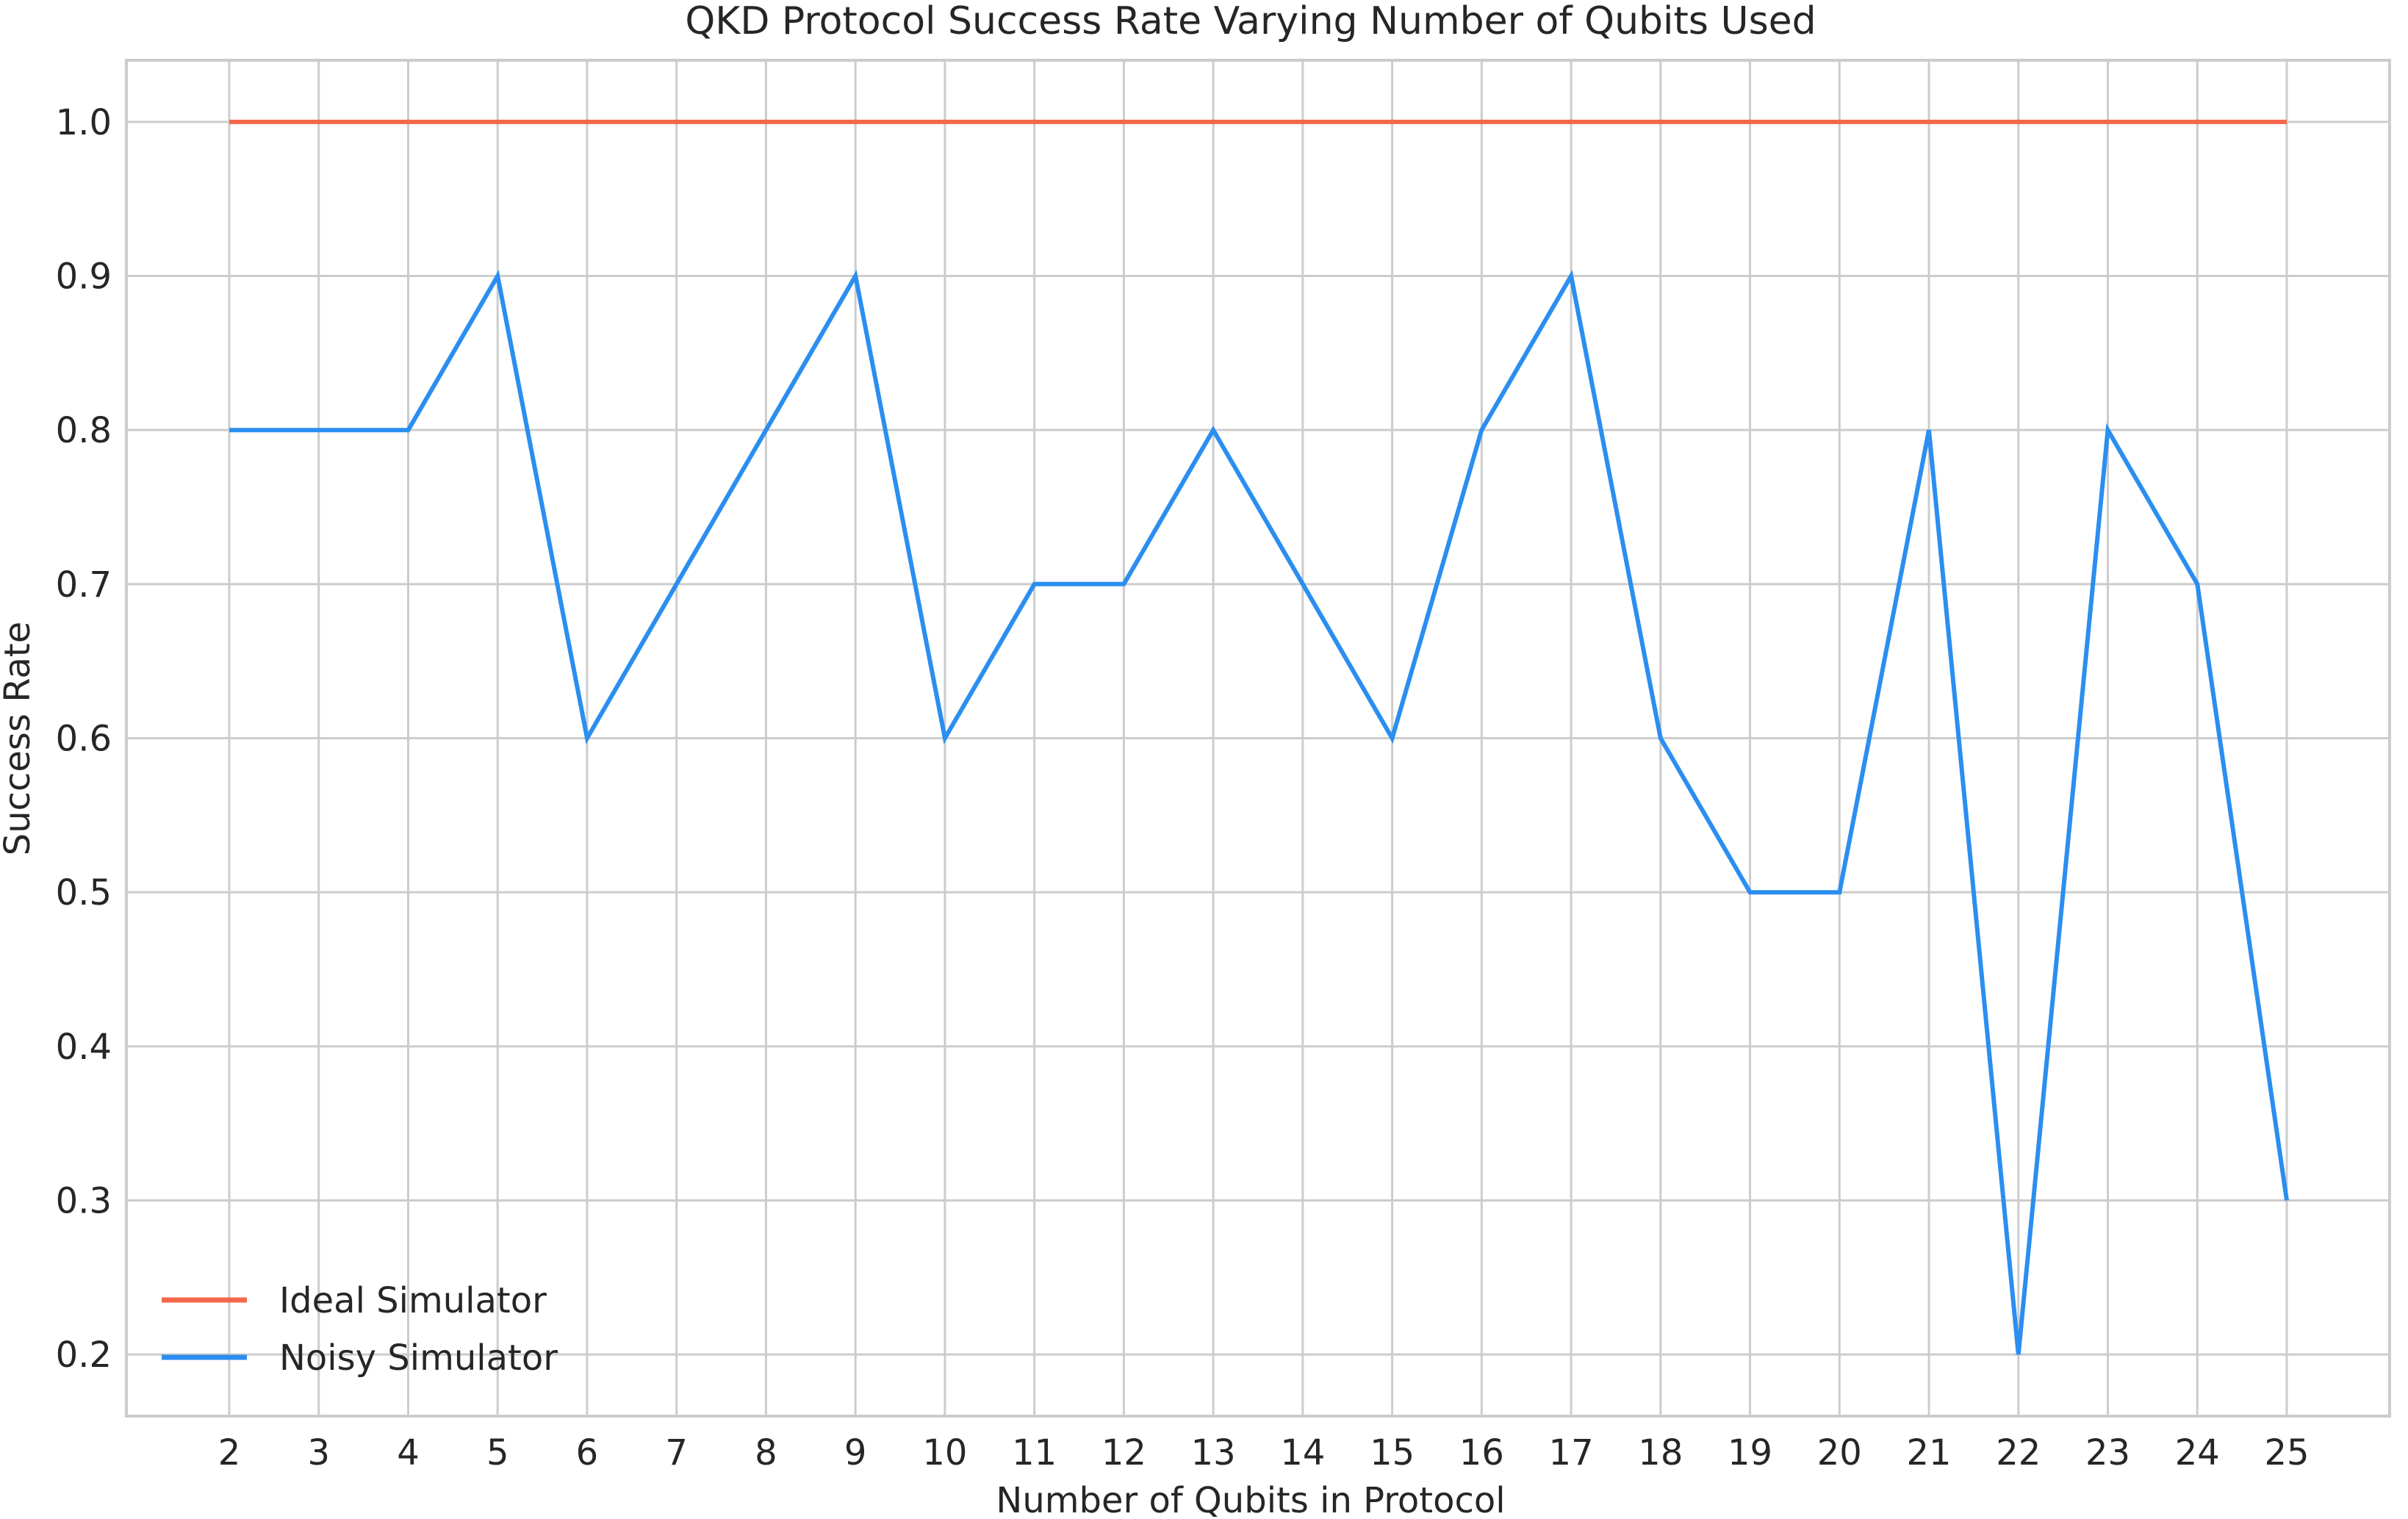  What do you see at coordinates (84, 585) in the screenshot?
I see `y-tick-label: 0.7` at bounding box center [84, 585].